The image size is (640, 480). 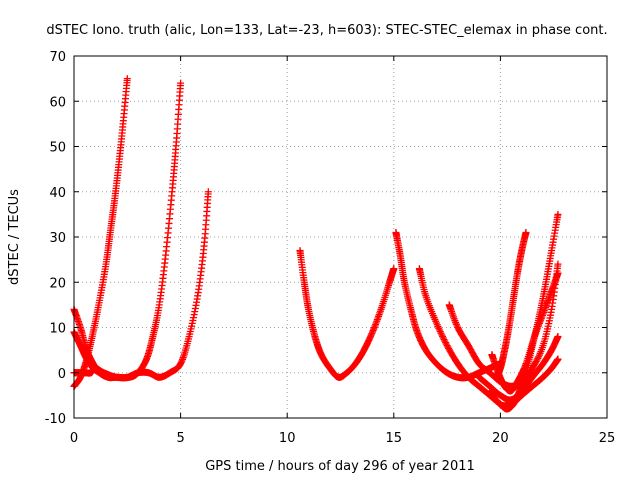 I want to click on x-tick-label: 25, so click(x=607, y=438).